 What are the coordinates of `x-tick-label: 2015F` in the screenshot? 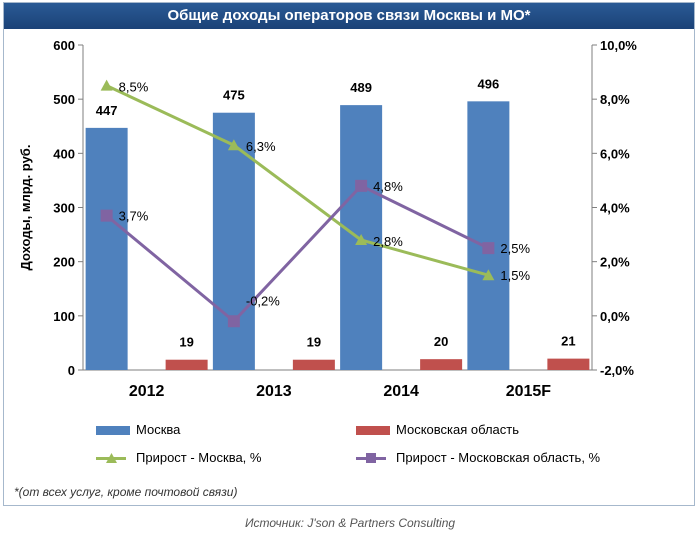 It's located at (529, 391).